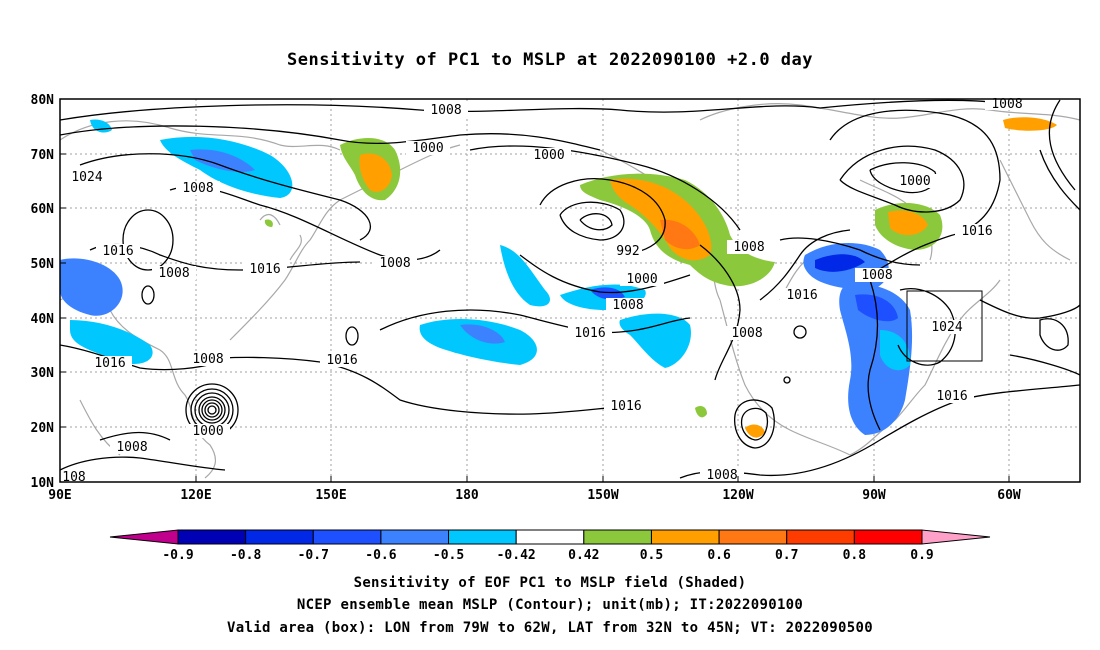  Describe the element at coordinates (177, 555) in the screenshot. I see `colorbar-tick-label: -0.9` at that location.